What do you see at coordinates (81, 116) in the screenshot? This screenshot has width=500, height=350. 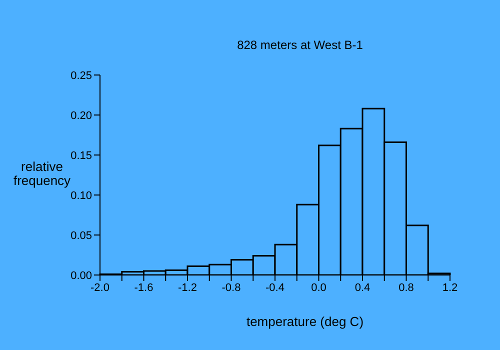 I see `y-tick-label: 0.20` at bounding box center [81, 116].